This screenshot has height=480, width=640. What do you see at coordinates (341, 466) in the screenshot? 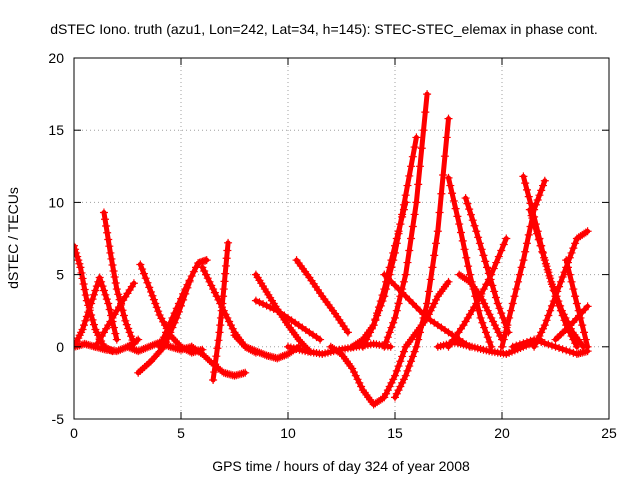
I see `x-axis-label: GPS time / hours of day 324 of year 2008` at bounding box center [341, 466].